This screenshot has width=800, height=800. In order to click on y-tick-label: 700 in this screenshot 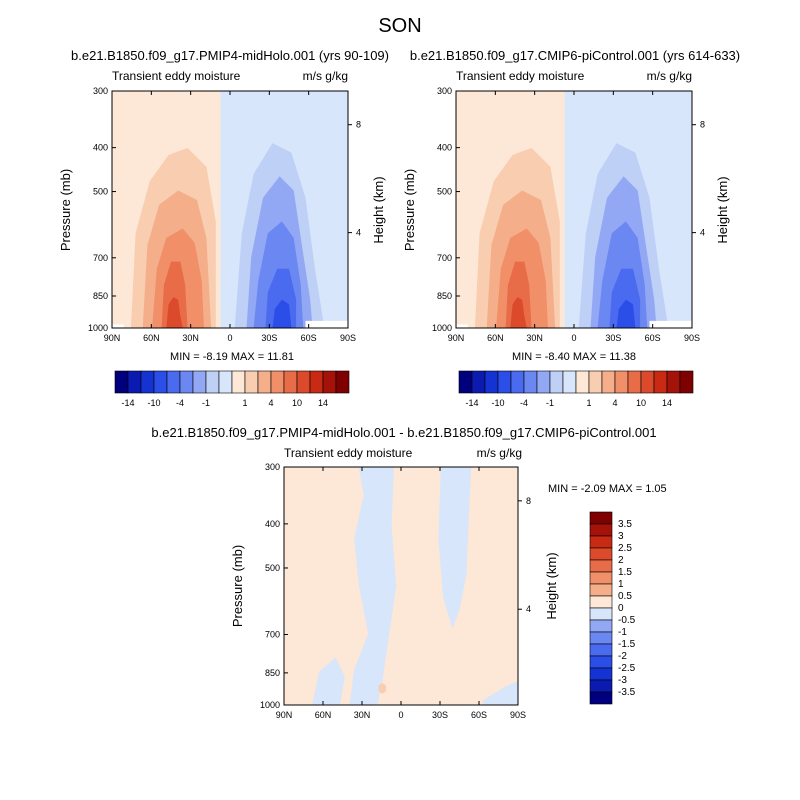, I will do `click(272, 634)`.